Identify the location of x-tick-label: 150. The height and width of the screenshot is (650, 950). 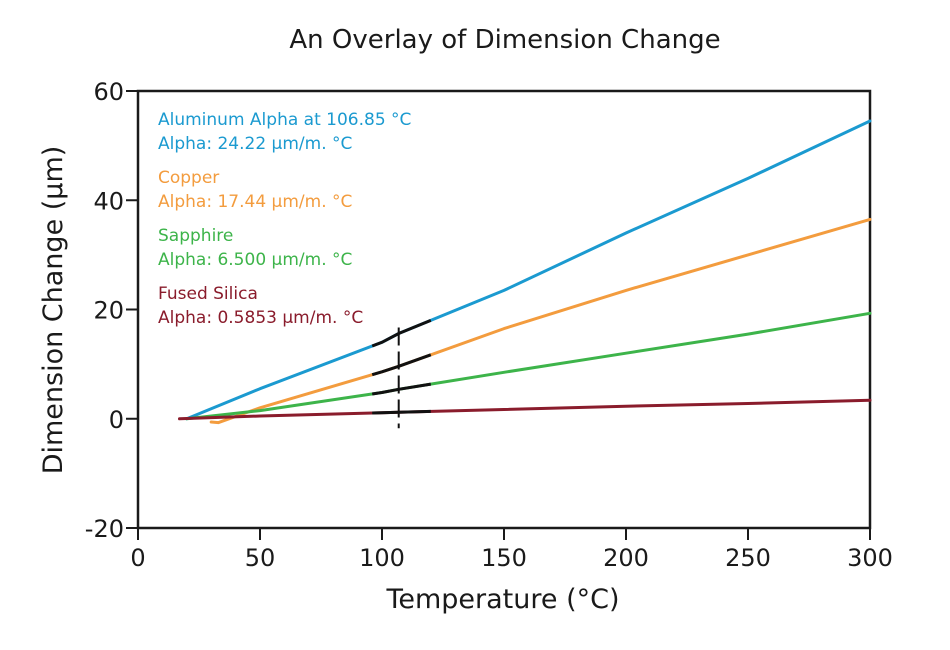
(504, 558).